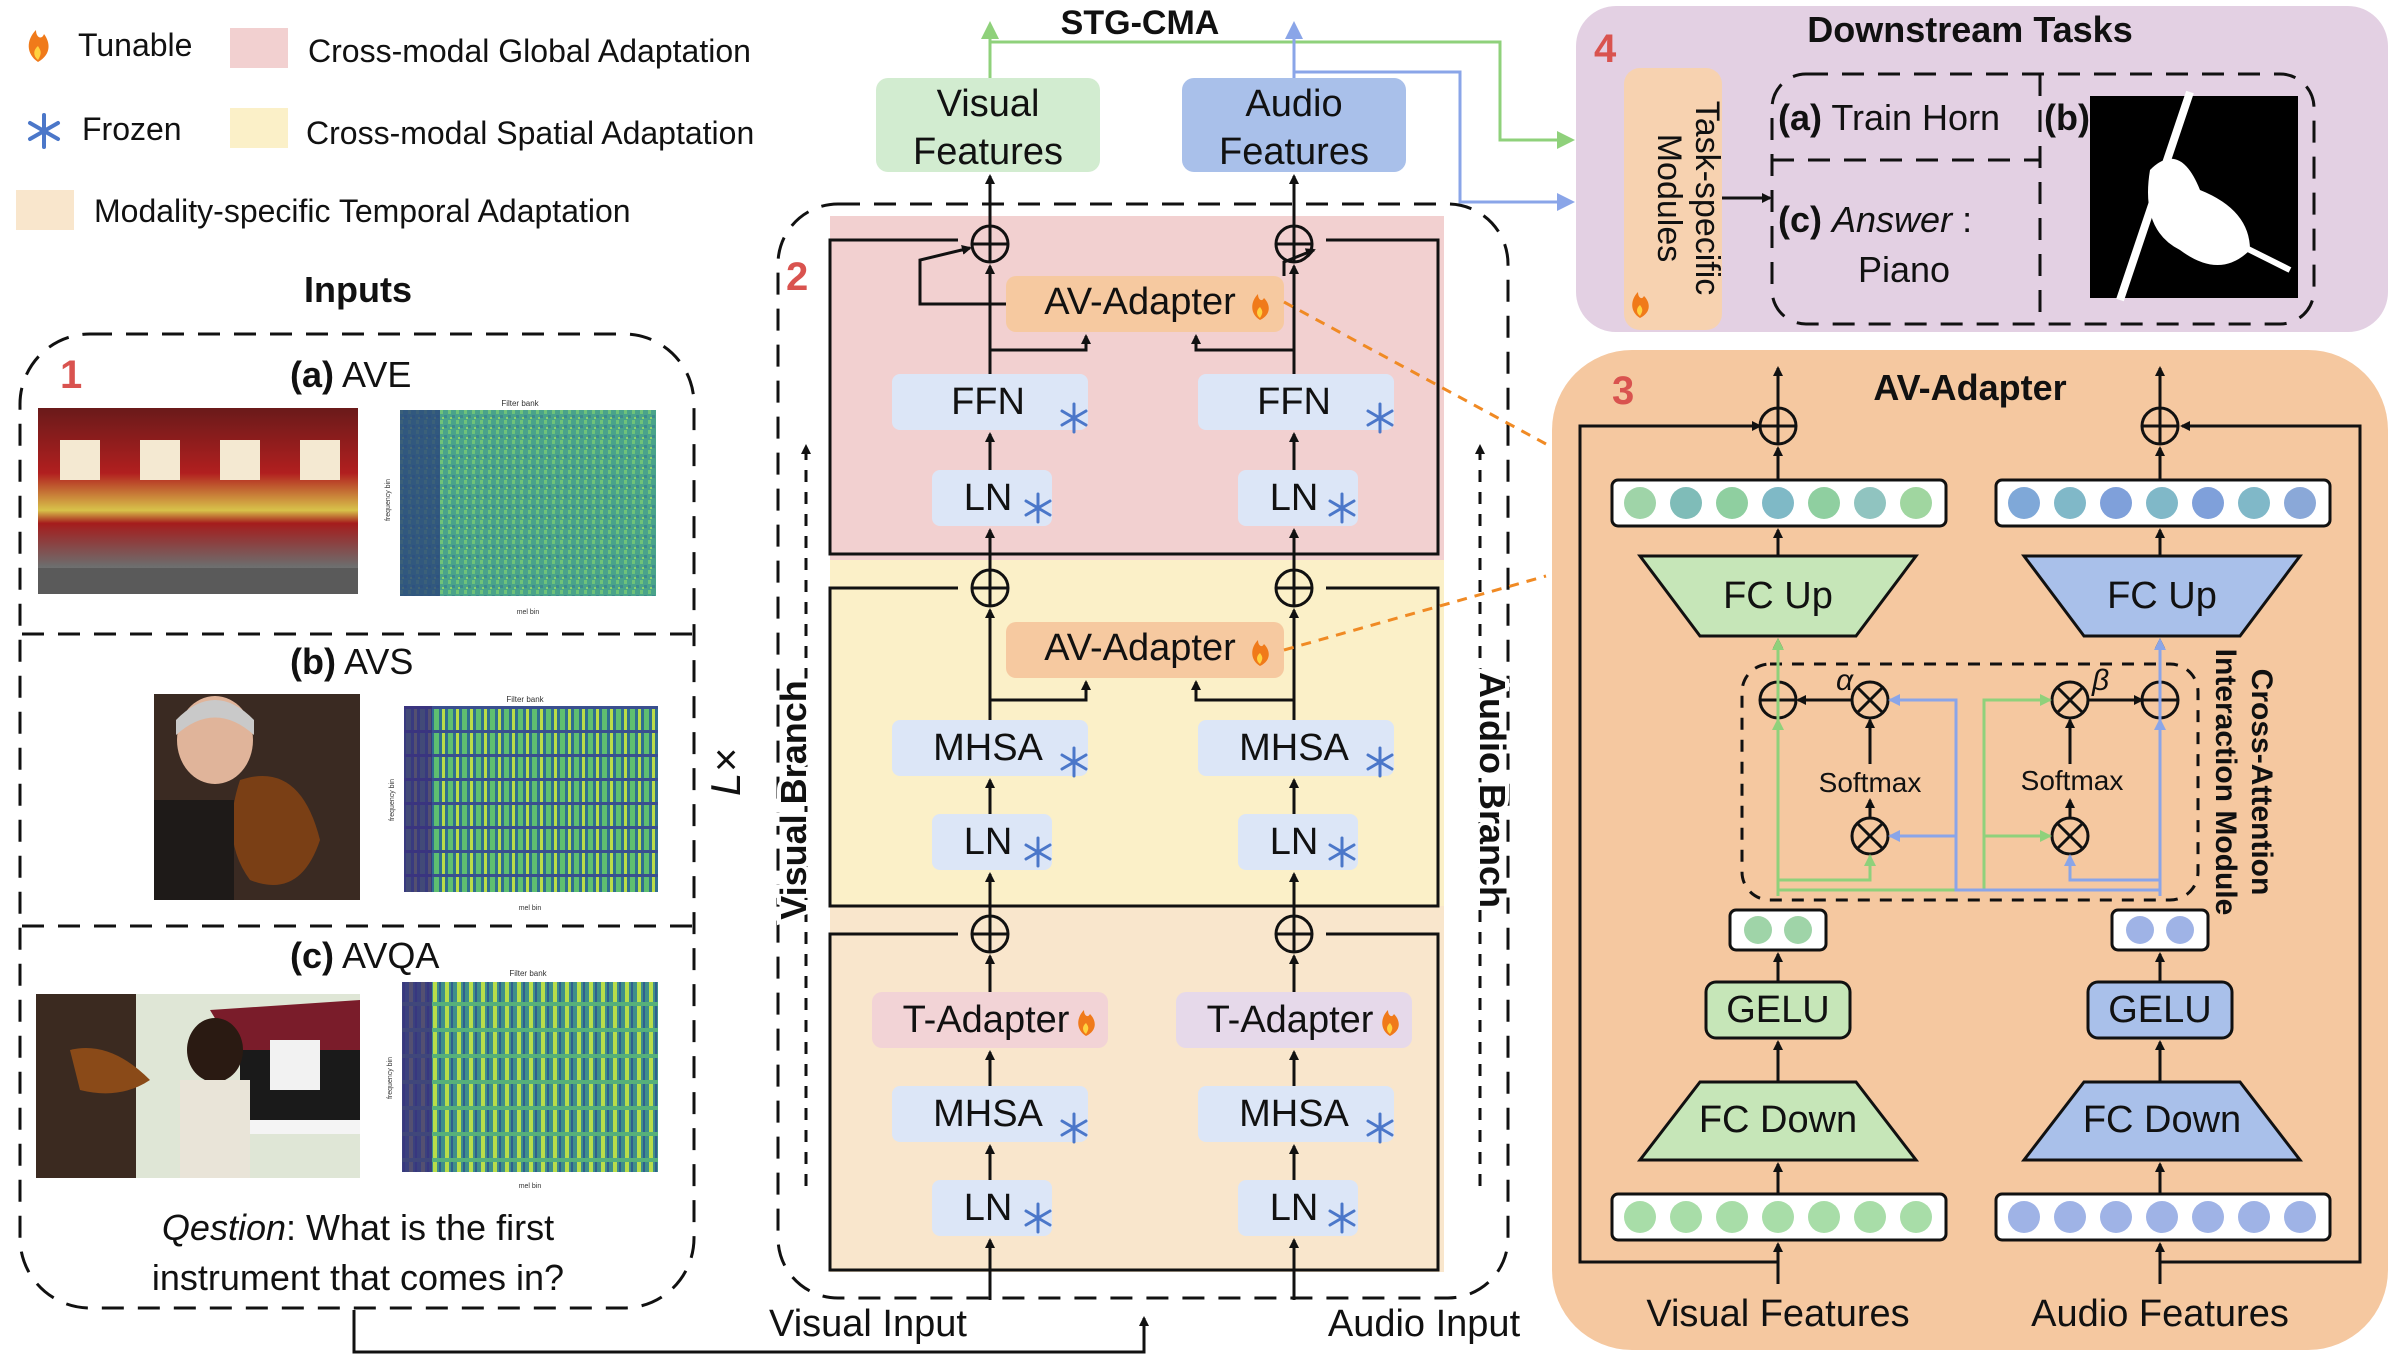 This screenshot has height=1360, width=2394. I want to click on ffn-visual, so click(990, 402).